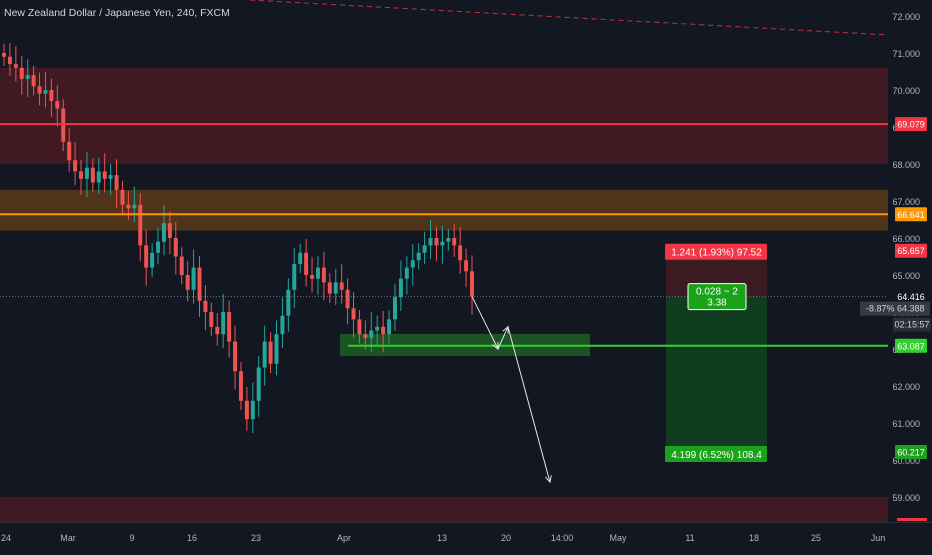  I want to click on countdown-badge, so click(912, 324).